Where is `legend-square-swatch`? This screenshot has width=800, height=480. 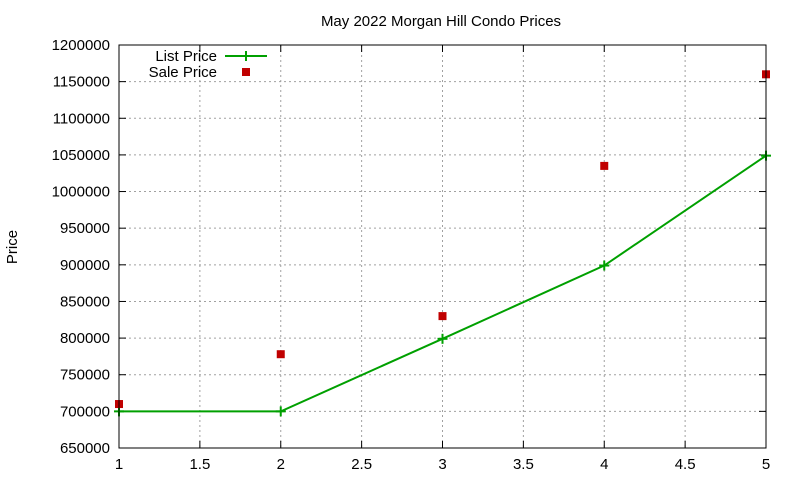 legend-square-swatch is located at coordinates (246, 72).